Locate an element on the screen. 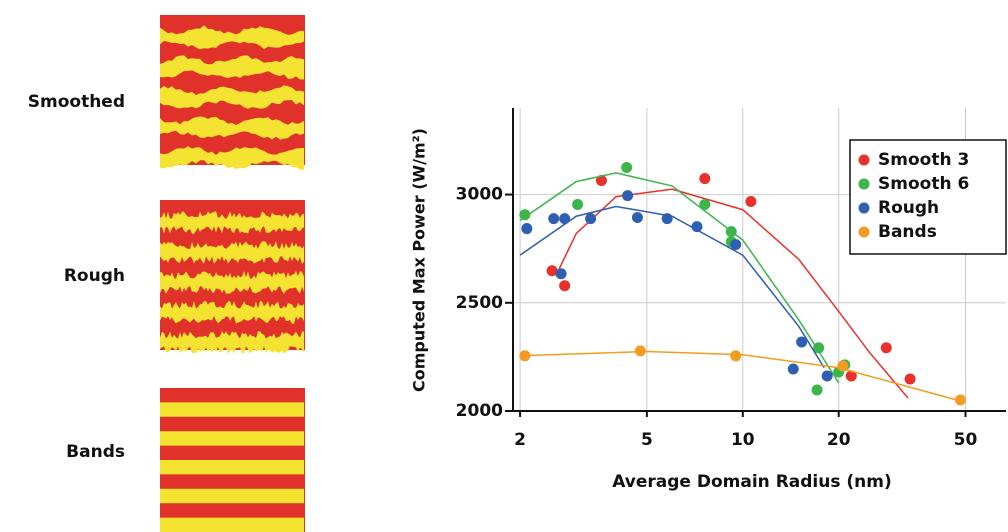  legend-label: Bands is located at coordinates (907, 232).